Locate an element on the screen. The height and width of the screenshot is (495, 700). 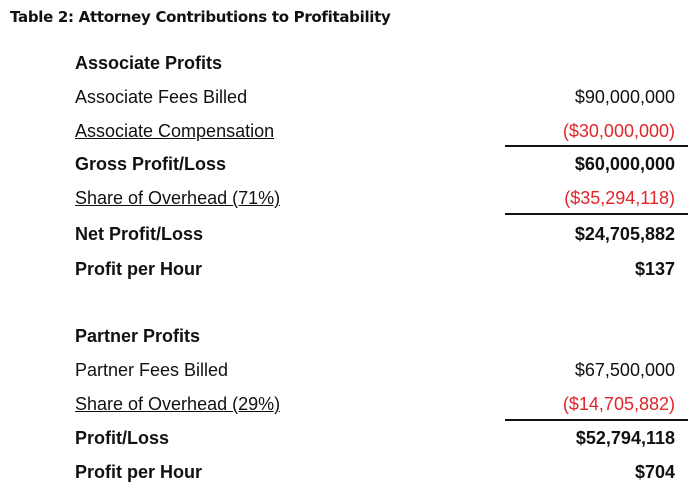
table-row: Partner Fees Billed $67,500,000 is located at coordinates (375, 370).